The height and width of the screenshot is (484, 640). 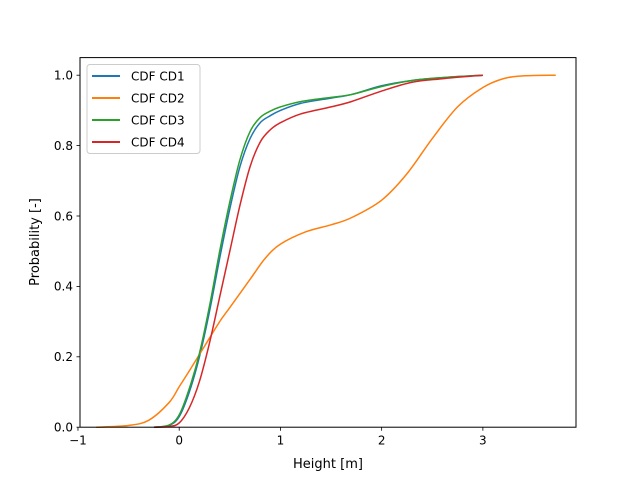 I want to click on y-tick-label: 0.8, so click(x=63, y=146).